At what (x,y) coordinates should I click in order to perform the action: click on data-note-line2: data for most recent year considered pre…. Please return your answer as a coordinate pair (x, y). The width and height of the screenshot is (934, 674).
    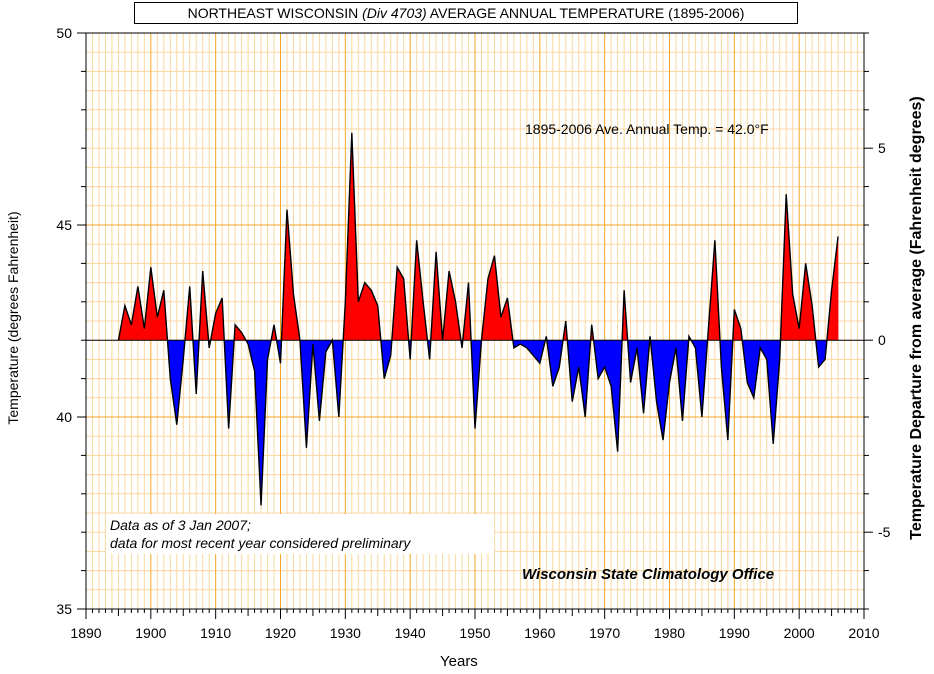
    Looking at the image, I should click on (260, 543).